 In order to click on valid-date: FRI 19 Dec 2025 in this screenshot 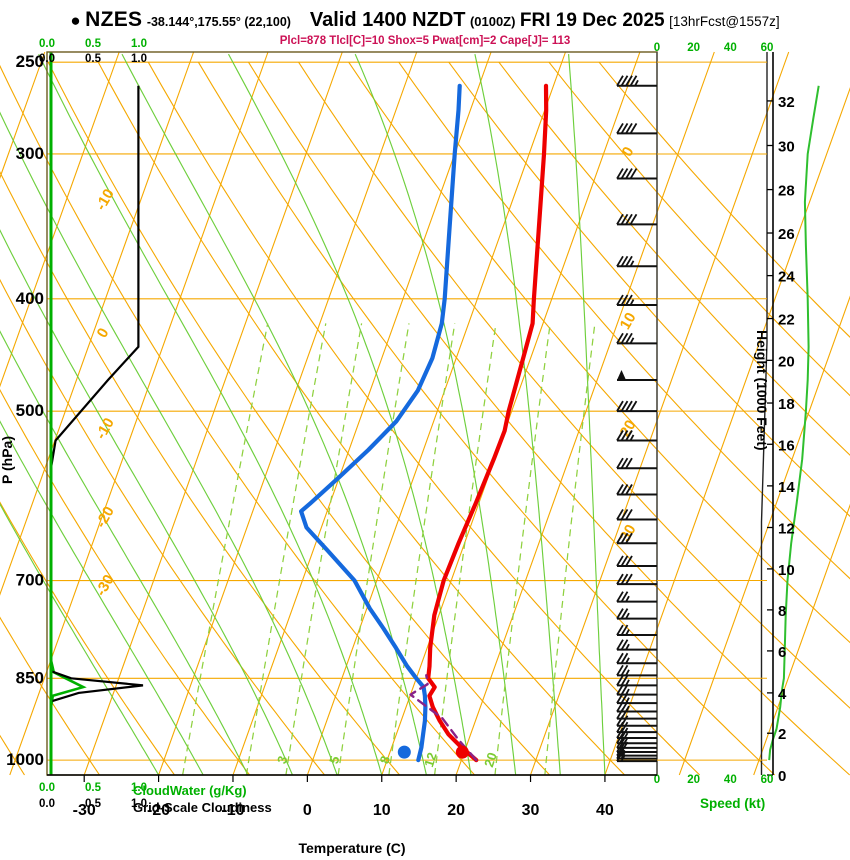, I will do `click(592, 20)`.